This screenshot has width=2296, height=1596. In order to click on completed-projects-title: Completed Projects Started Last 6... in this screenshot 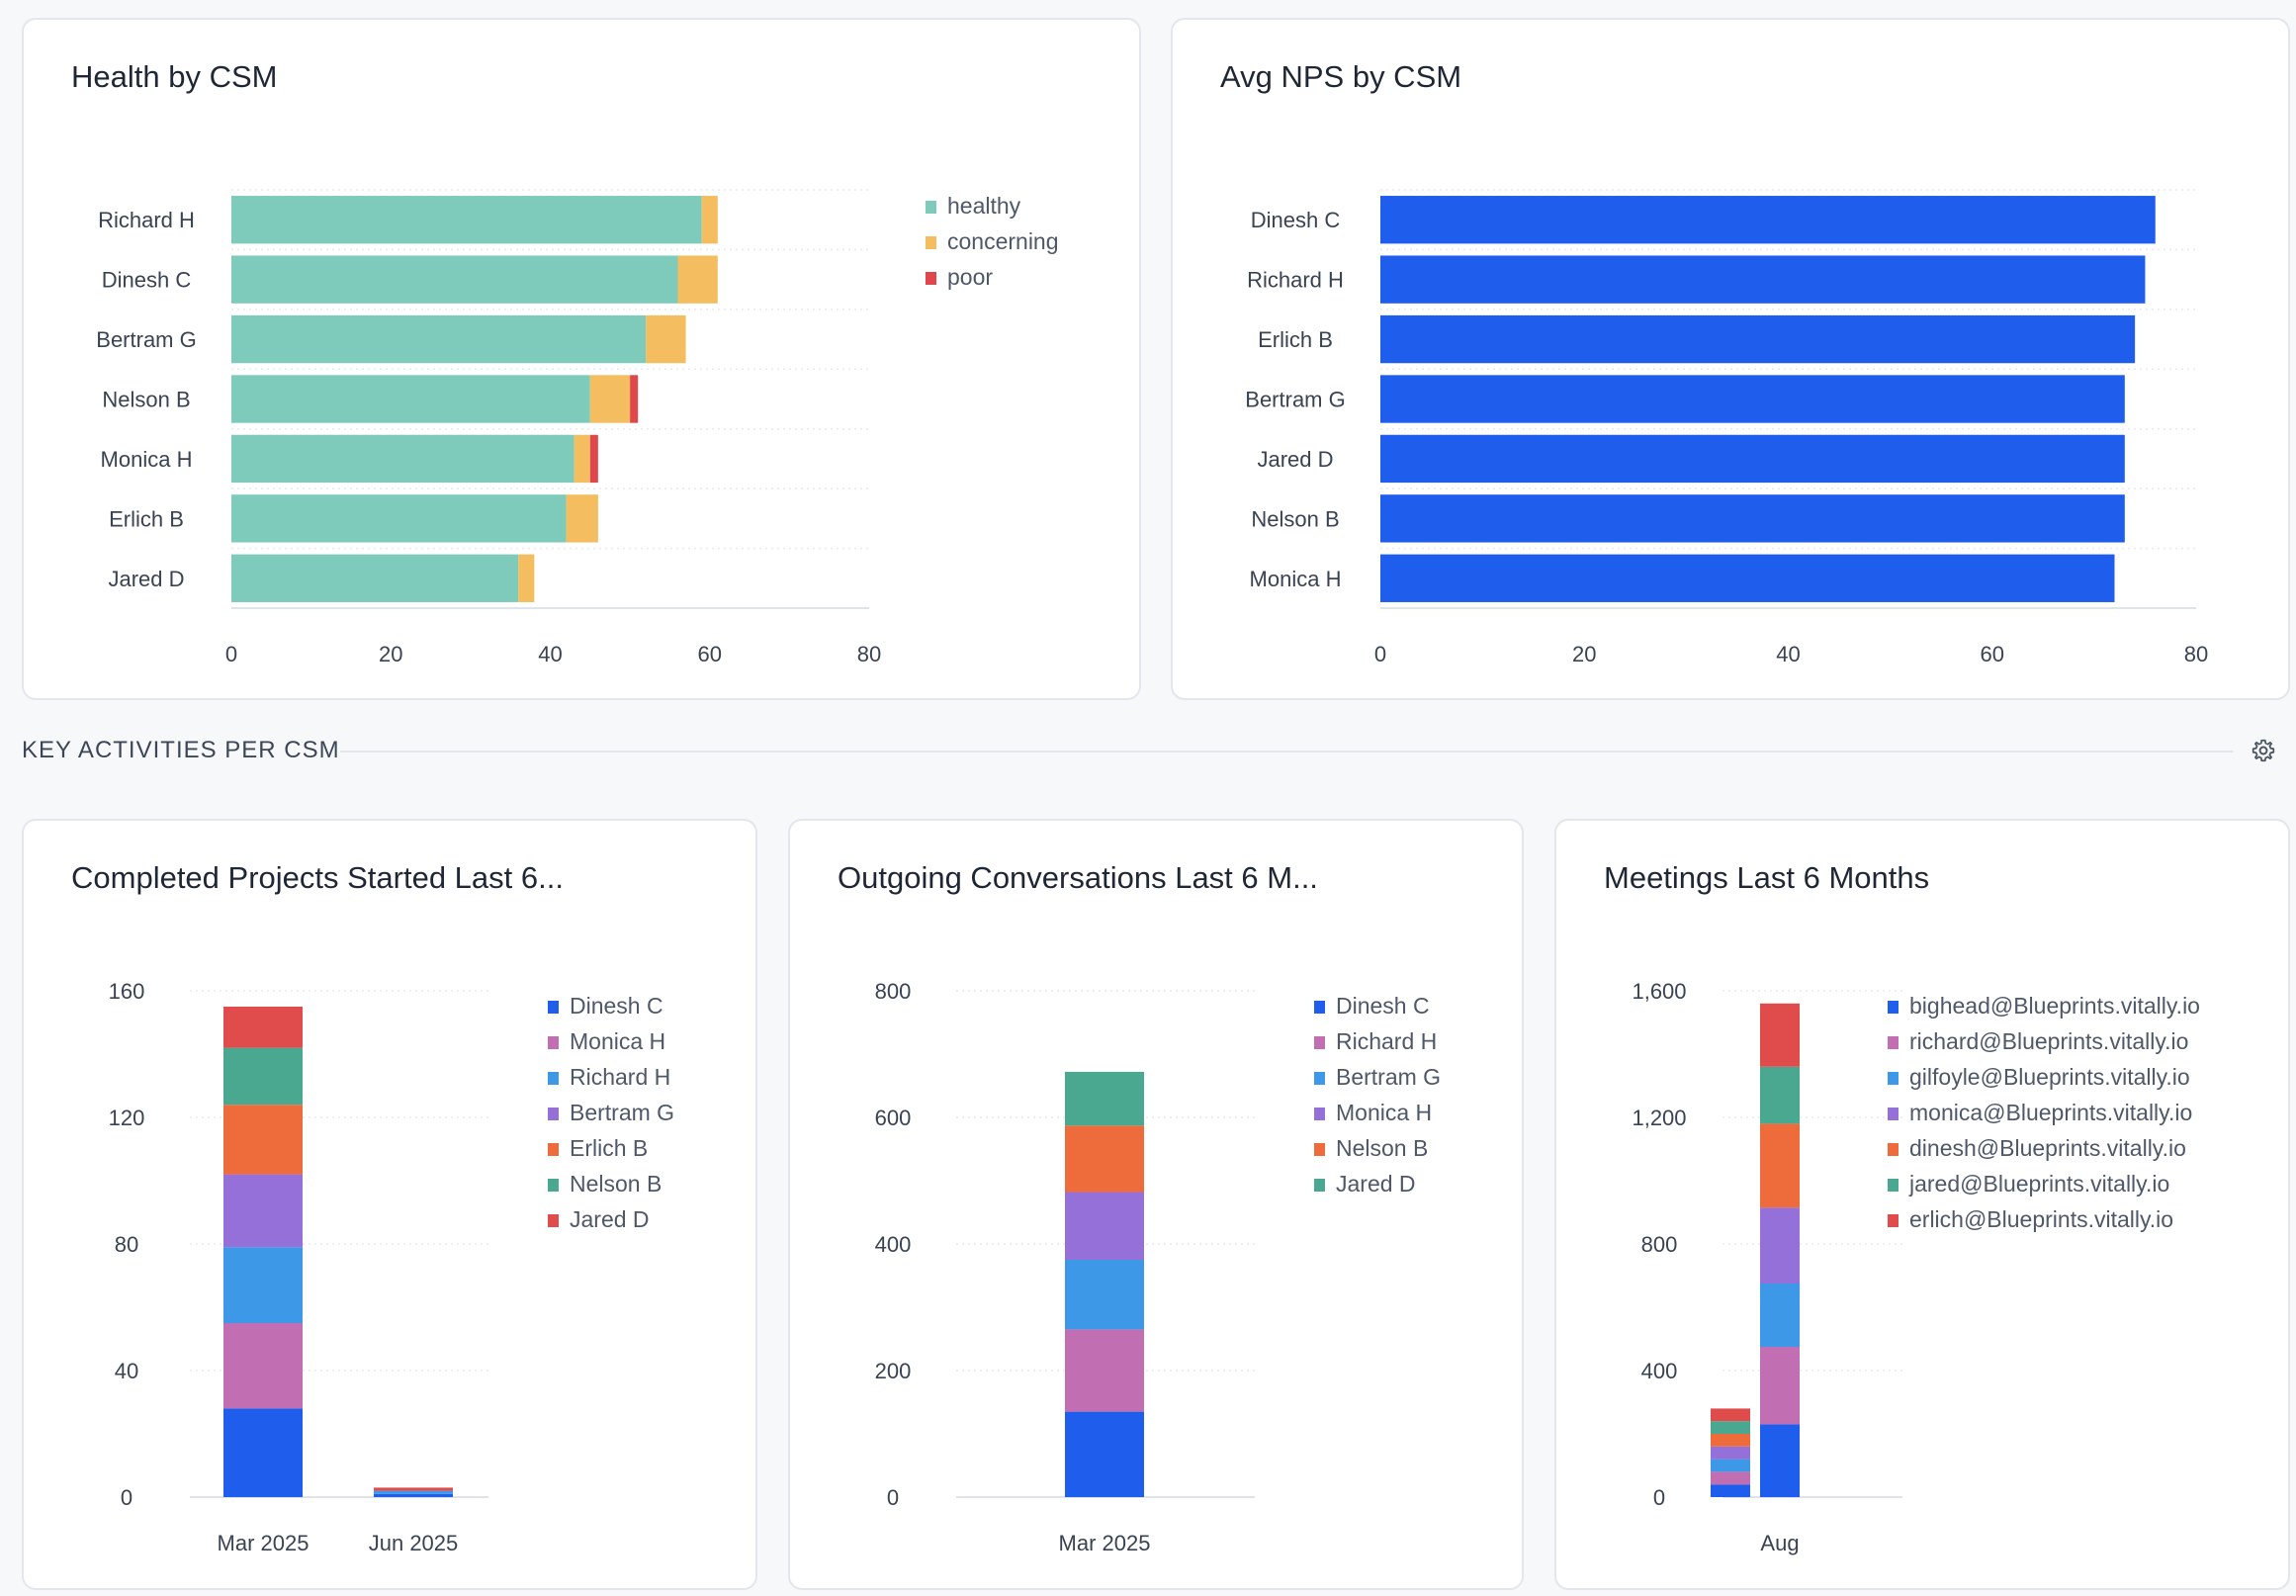, I will do `click(317, 877)`.